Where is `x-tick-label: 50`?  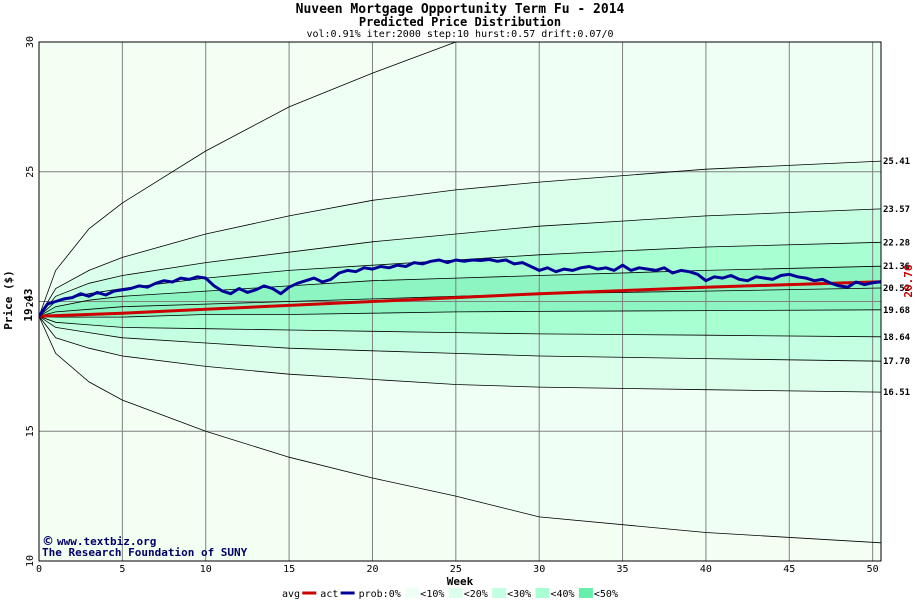 x-tick-label: 50 is located at coordinates (873, 569).